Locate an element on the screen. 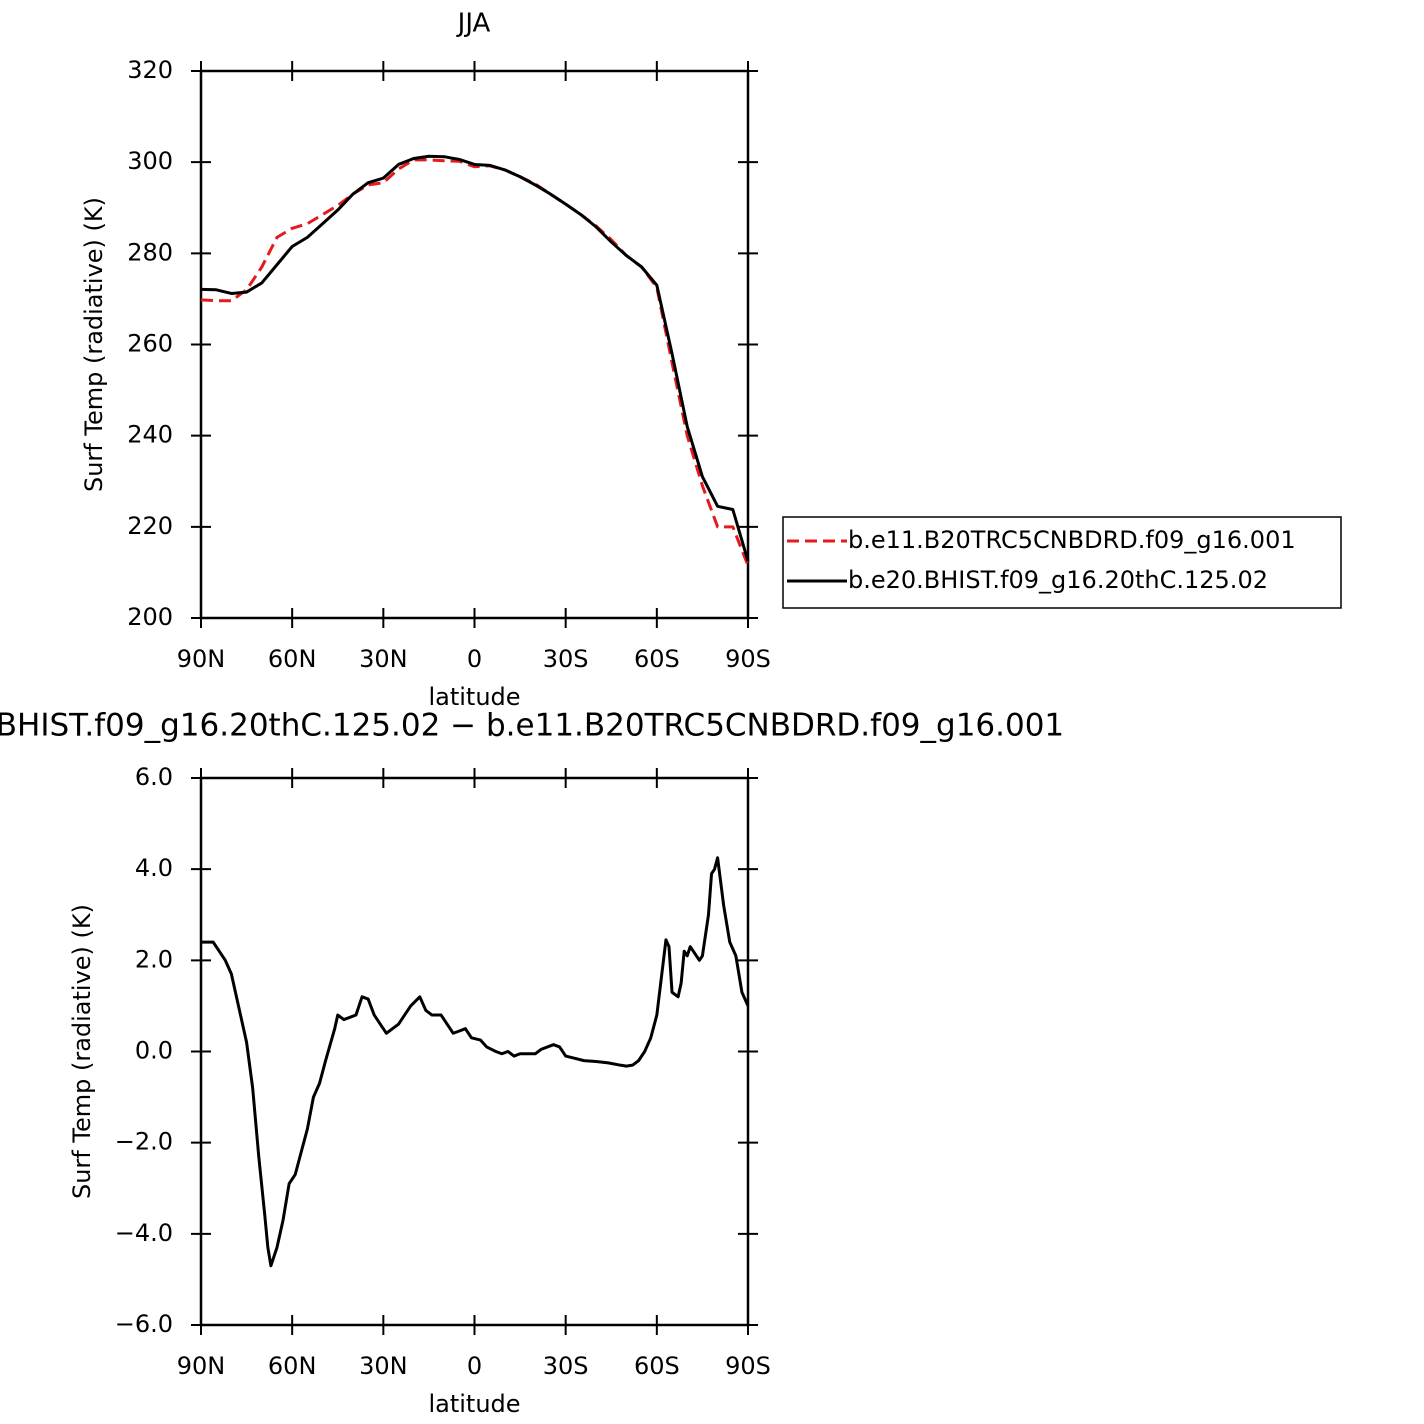  y-tick-label: −2.0 is located at coordinates (144, 1142).